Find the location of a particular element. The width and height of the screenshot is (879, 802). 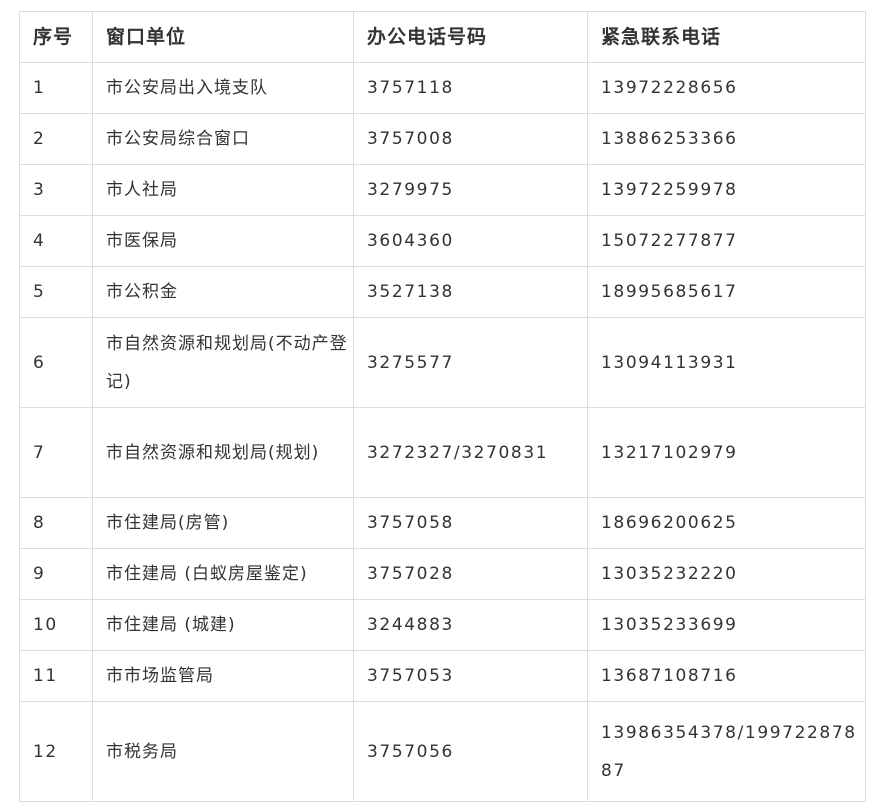

unit-name: 市住建局 (白蚁房屋鉴定) is located at coordinates (223, 574).